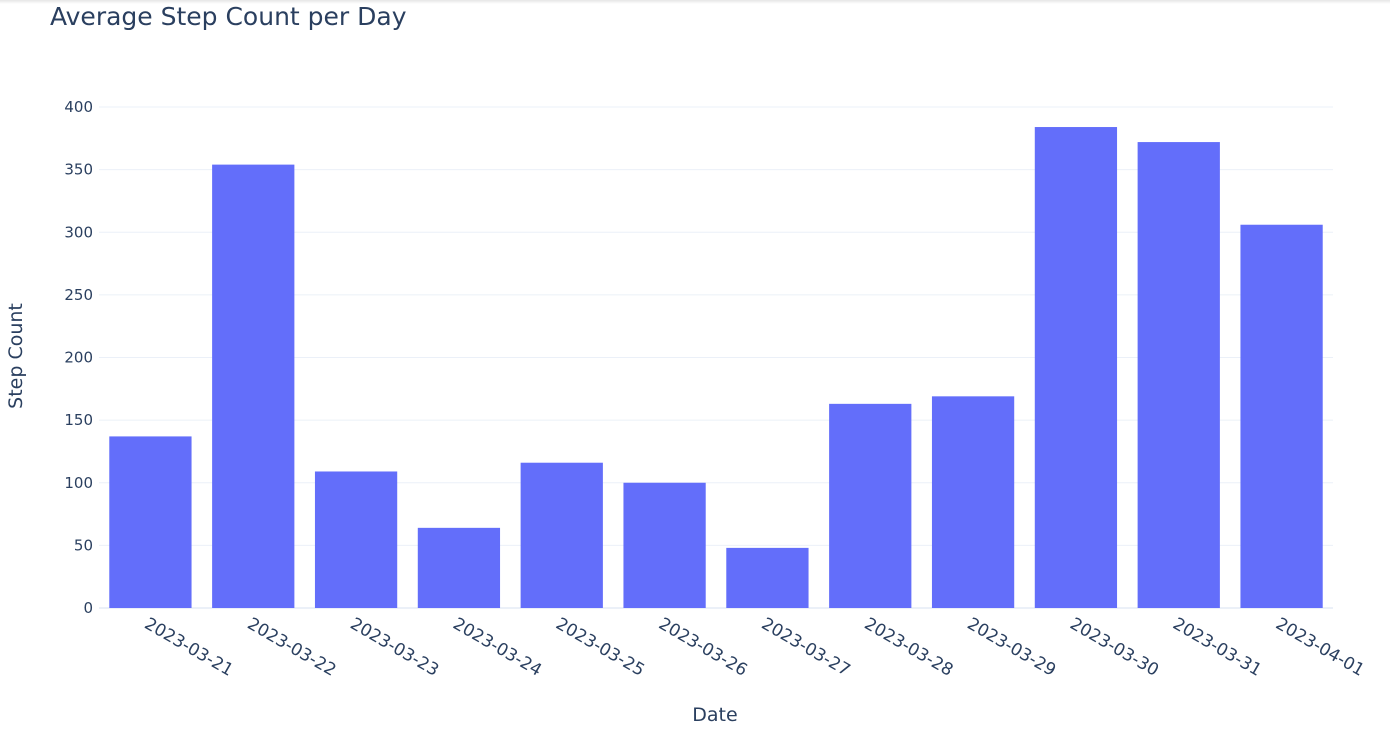 The image size is (1390, 730). What do you see at coordinates (600, 647) in the screenshot?
I see `x-tick-label: 2023-03-25` at bounding box center [600, 647].